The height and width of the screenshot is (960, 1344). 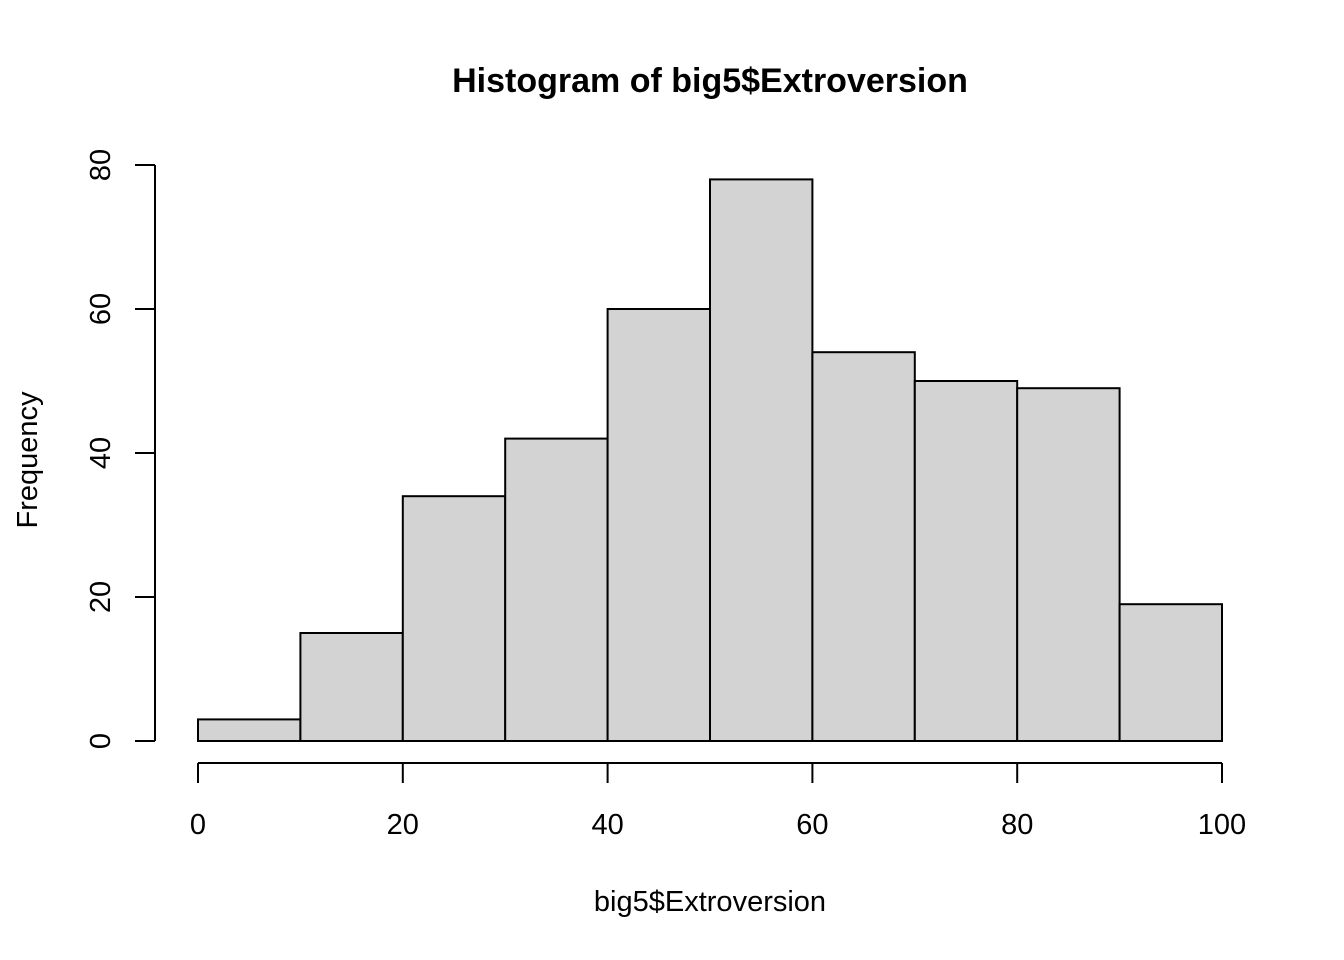 I want to click on y-tick-label: 20, so click(x=101, y=597).